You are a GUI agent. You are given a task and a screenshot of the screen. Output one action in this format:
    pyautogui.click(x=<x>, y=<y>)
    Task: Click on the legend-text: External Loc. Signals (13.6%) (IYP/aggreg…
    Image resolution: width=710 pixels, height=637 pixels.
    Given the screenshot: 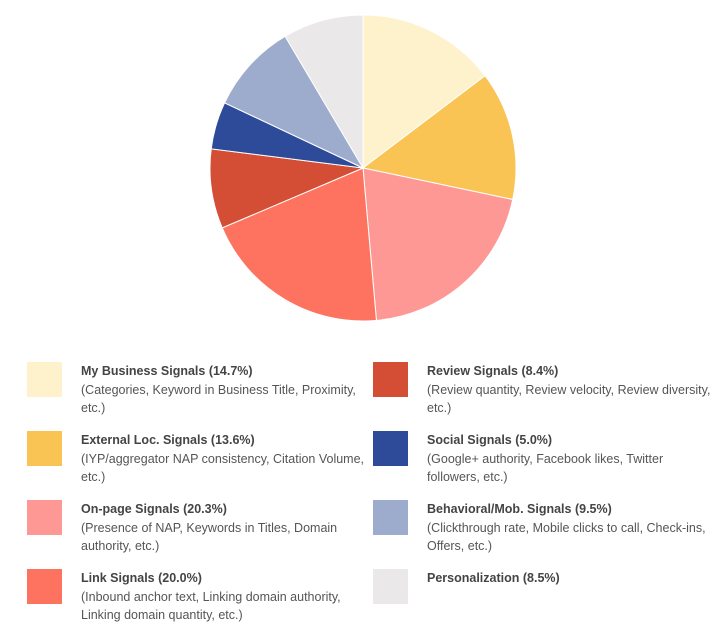 What is the action you would take?
    pyautogui.click(x=226, y=459)
    